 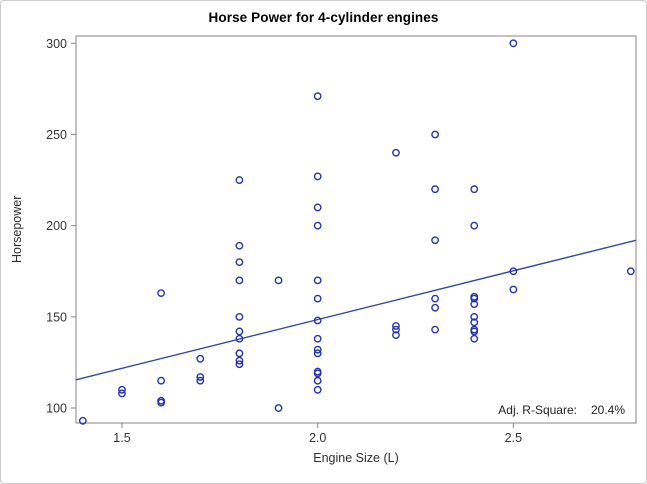 What do you see at coordinates (537, 410) in the screenshot?
I see `adj-rsquare-label: Adj. R-Square:` at bounding box center [537, 410].